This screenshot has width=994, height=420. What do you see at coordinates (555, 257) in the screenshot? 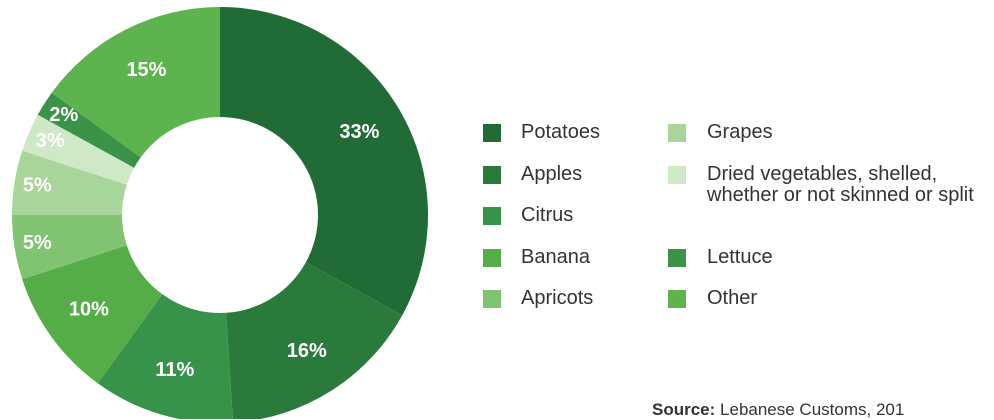
I see `legend-label: Banana` at bounding box center [555, 257].